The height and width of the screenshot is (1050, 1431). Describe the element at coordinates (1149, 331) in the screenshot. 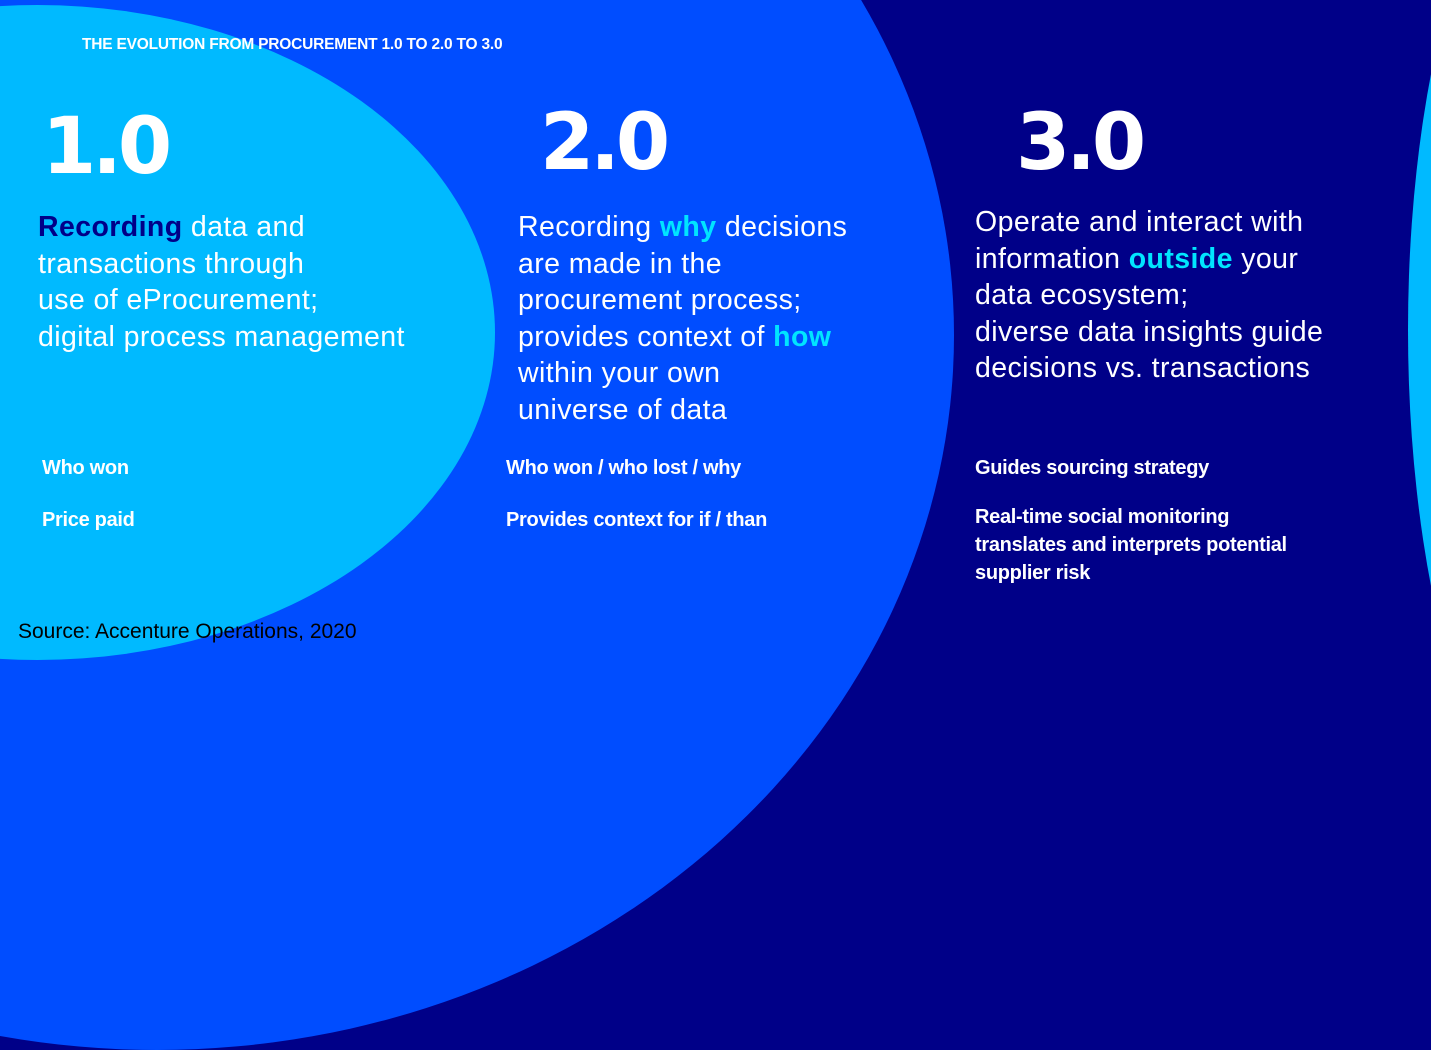

I see `stage-3-desc-line: diverse data insights guide` at that location.